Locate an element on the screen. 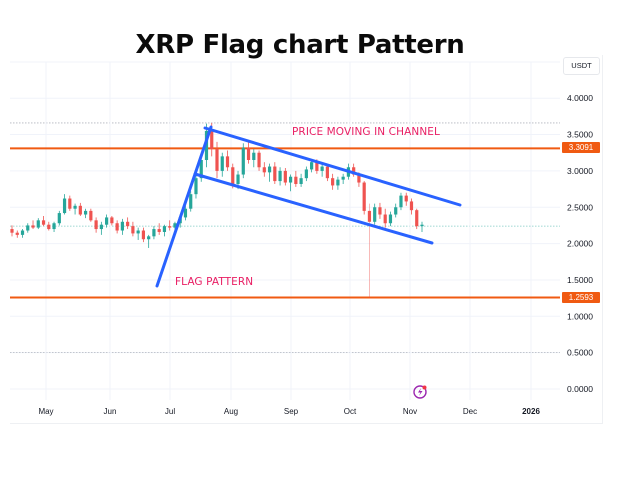  y-tick-label: 1.0000 is located at coordinates (580, 316).